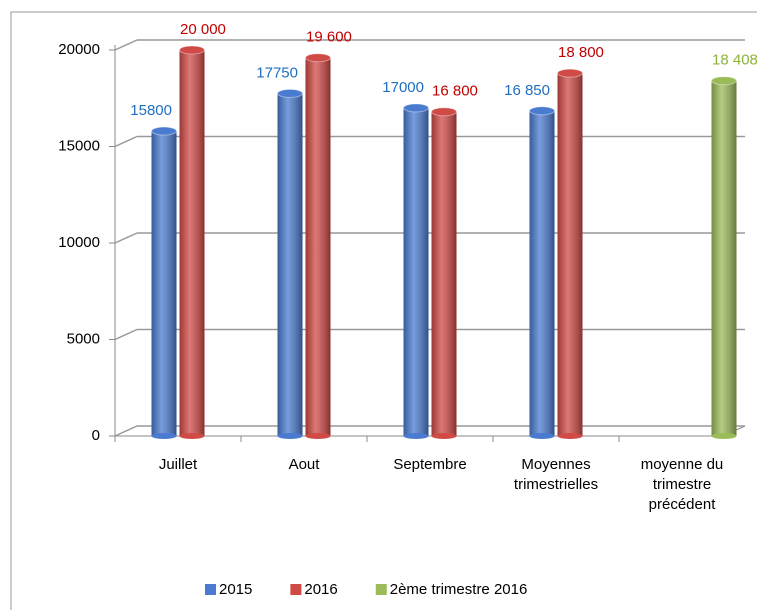  What do you see at coordinates (581, 52) in the screenshot?
I see `value-label: 18 800` at bounding box center [581, 52].